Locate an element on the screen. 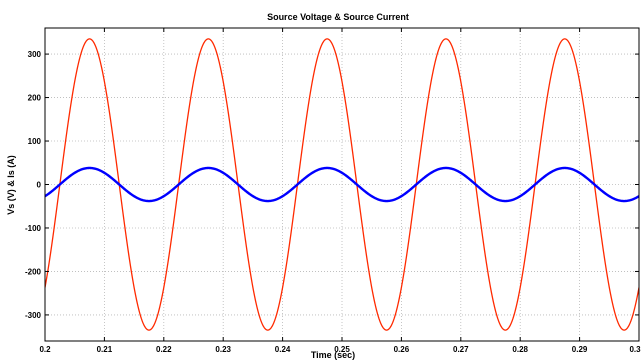 This screenshot has height=362, width=644. y-tick-label: 200 is located at coordinates (35, 98).